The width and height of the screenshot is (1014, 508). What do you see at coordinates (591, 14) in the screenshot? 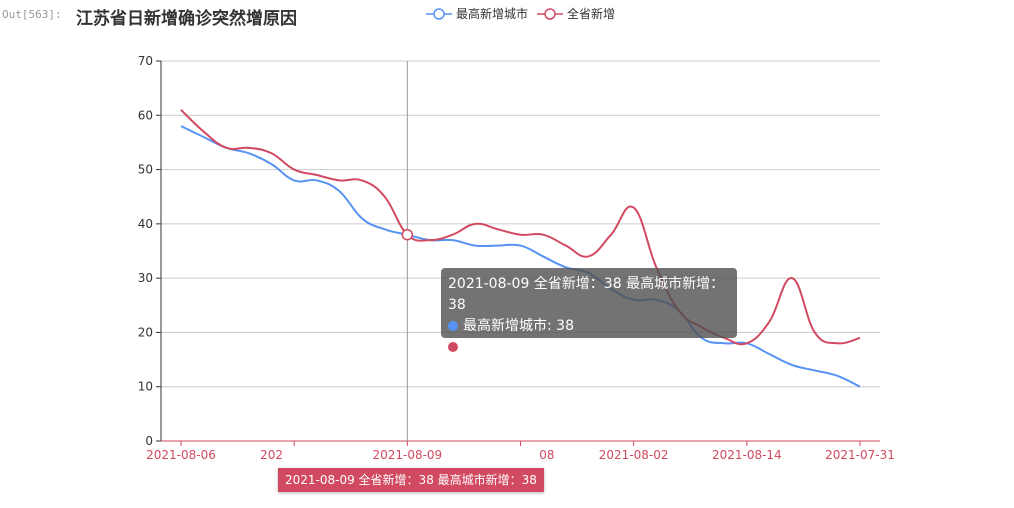
I see `legend-label: 全省新增` at bounding box center [591, 14].